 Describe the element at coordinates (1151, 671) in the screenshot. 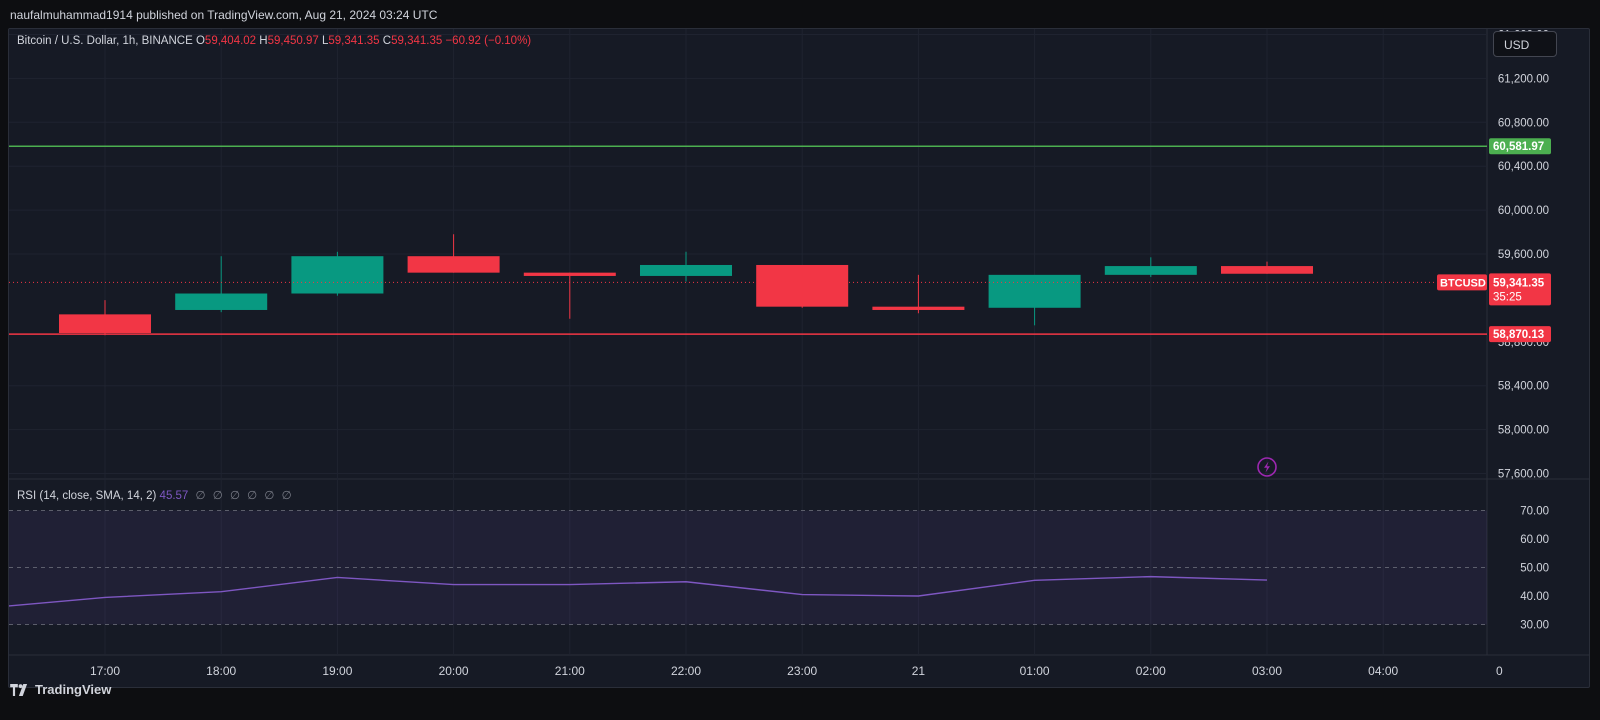

I see `time-tick-label: 02:00` at that location.